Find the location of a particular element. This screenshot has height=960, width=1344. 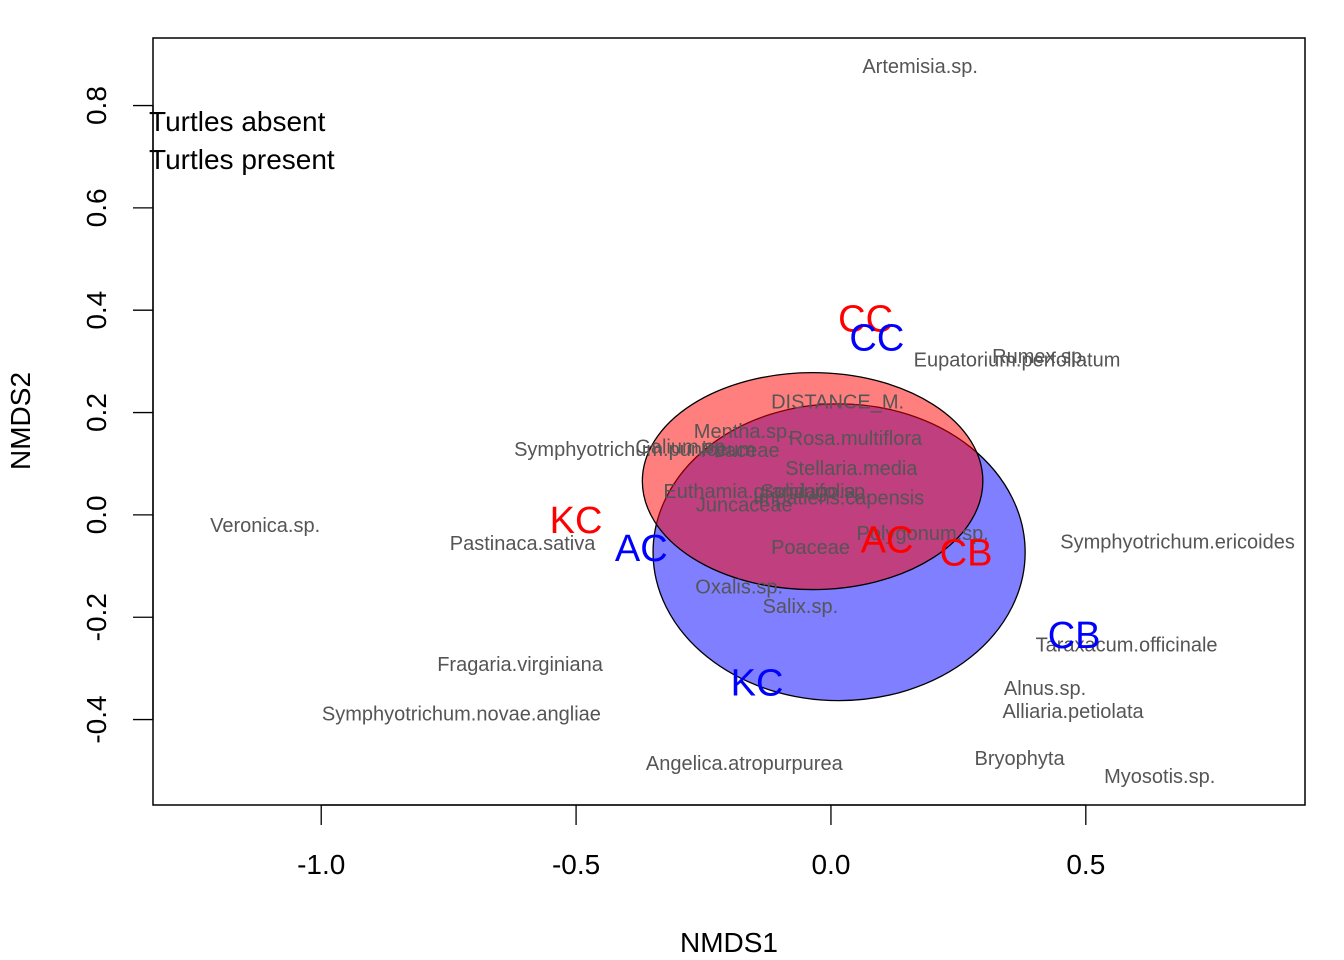

x-axis: -1.0 -0.5 0.0 0.5 is located at coordinates (701, 842).